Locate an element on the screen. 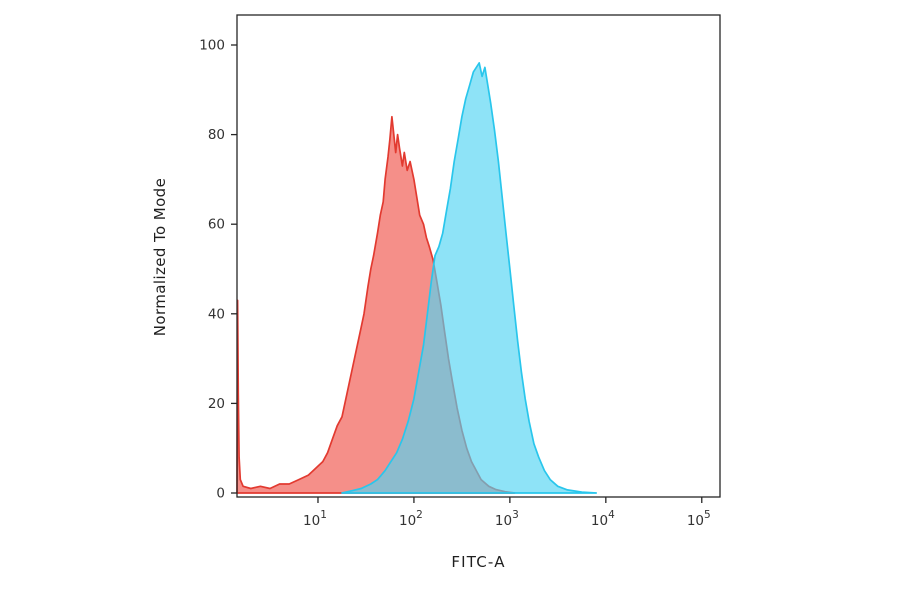  y-tick-label: 100 is located at coordinates (212, 46).